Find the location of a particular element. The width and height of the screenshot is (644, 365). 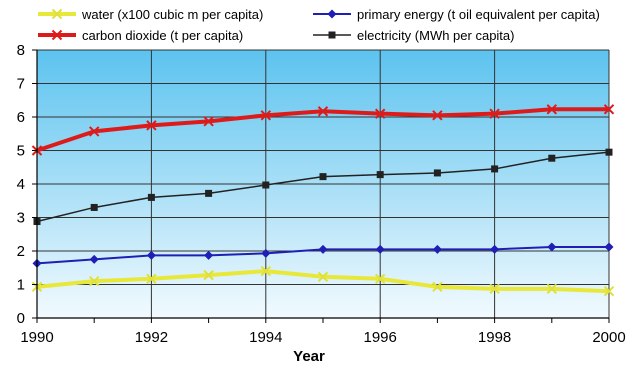

x-tick-label-2000: 2000 is located at coordinates (608, 337).